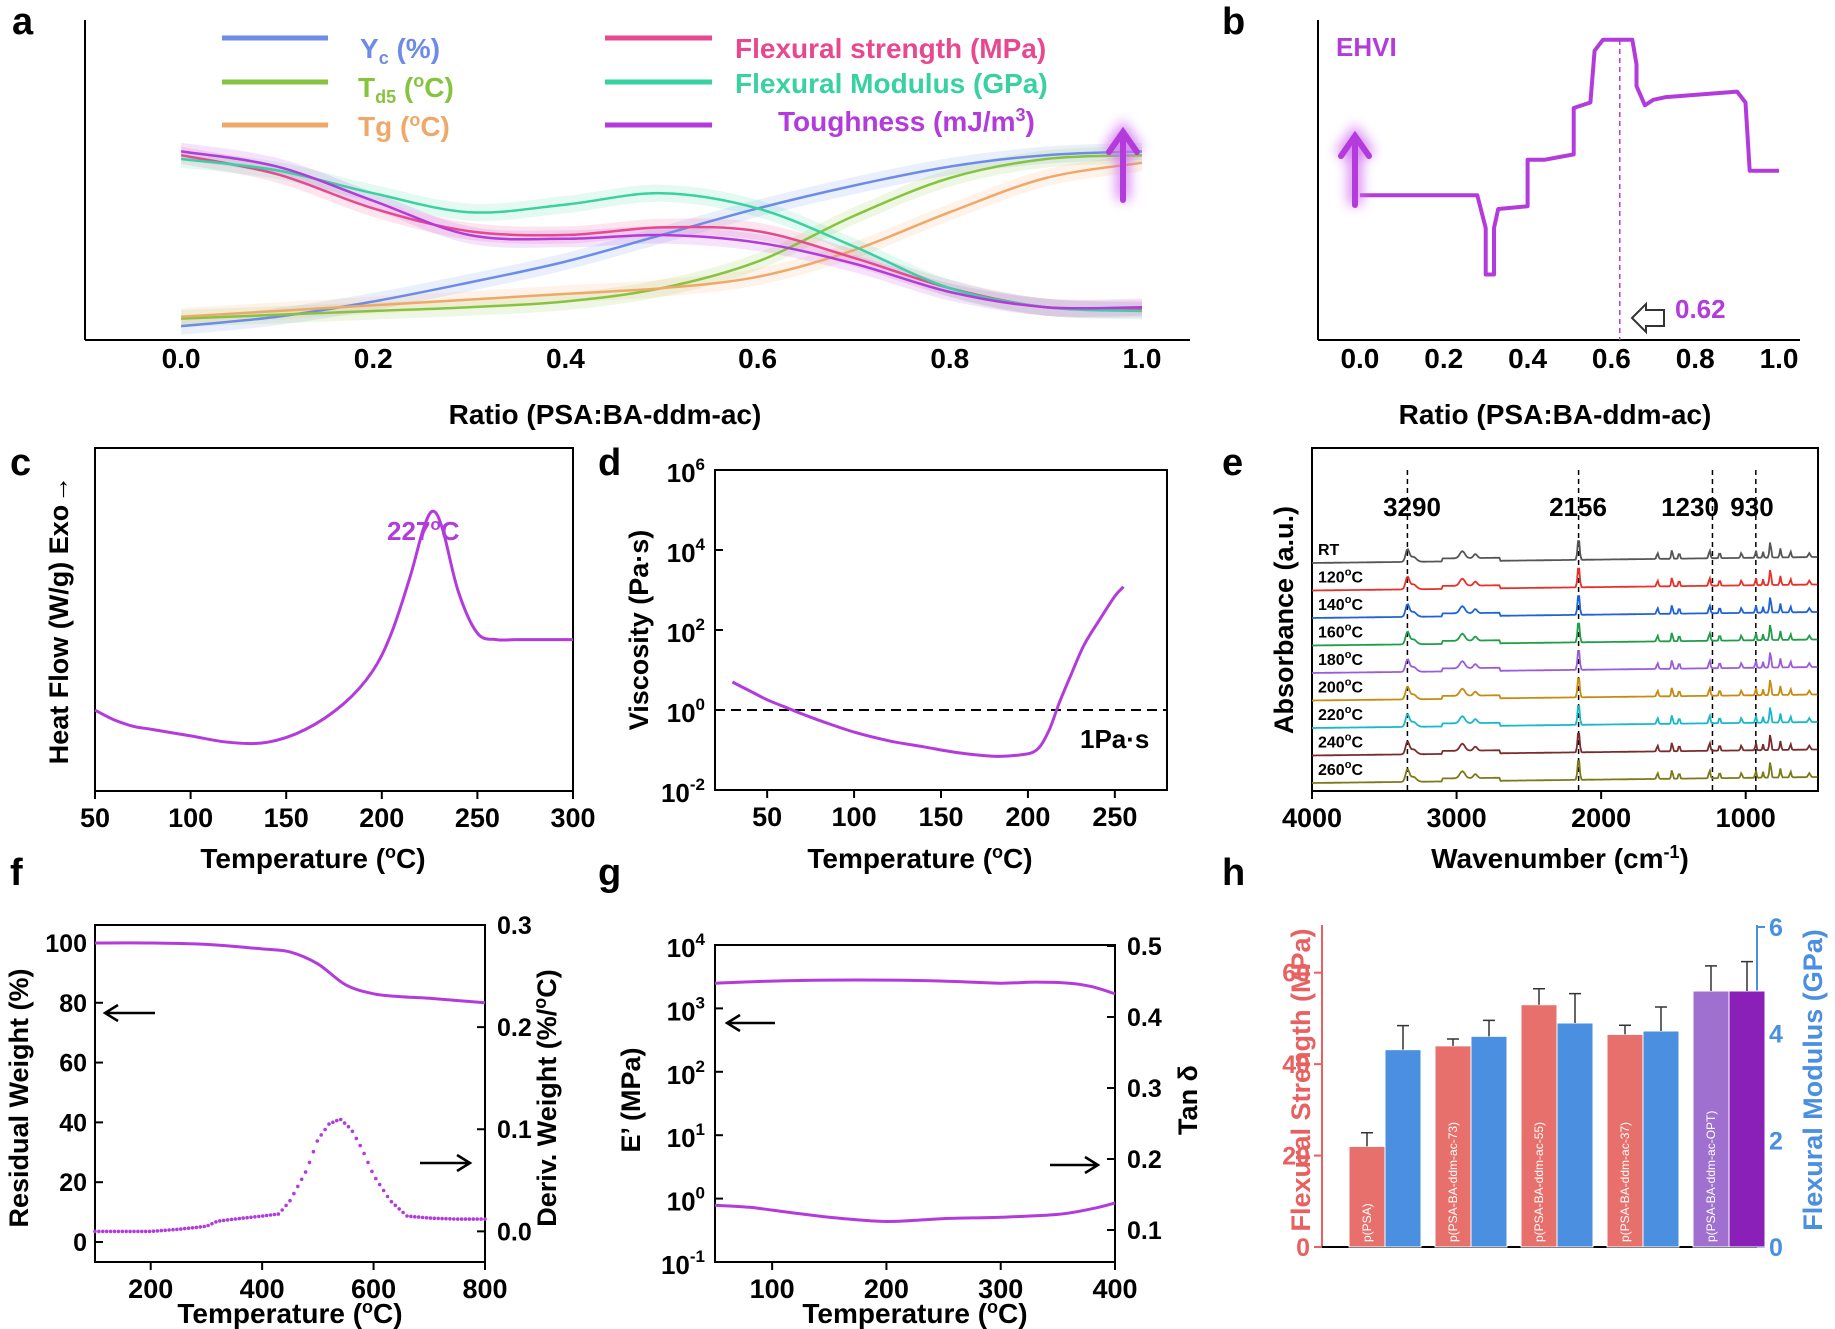  I want to click on panel-b-xtick-2-label: 0.4, so click(1527, 358).